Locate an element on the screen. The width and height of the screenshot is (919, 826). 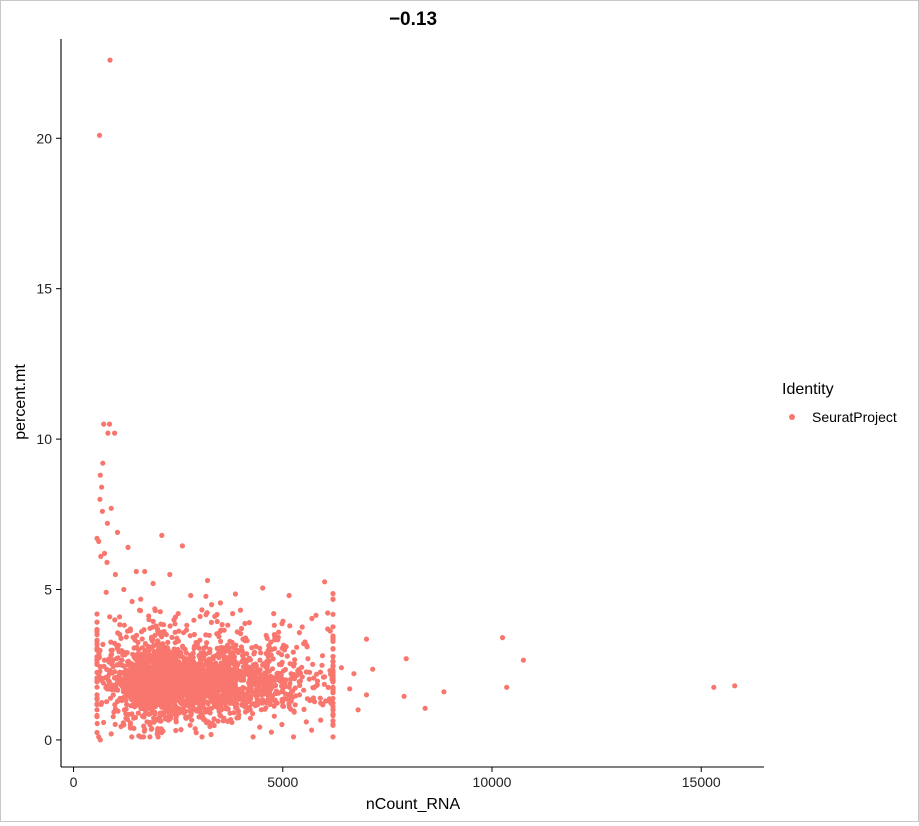
y-tick-label: 5 is located at coordinates (48, 590).